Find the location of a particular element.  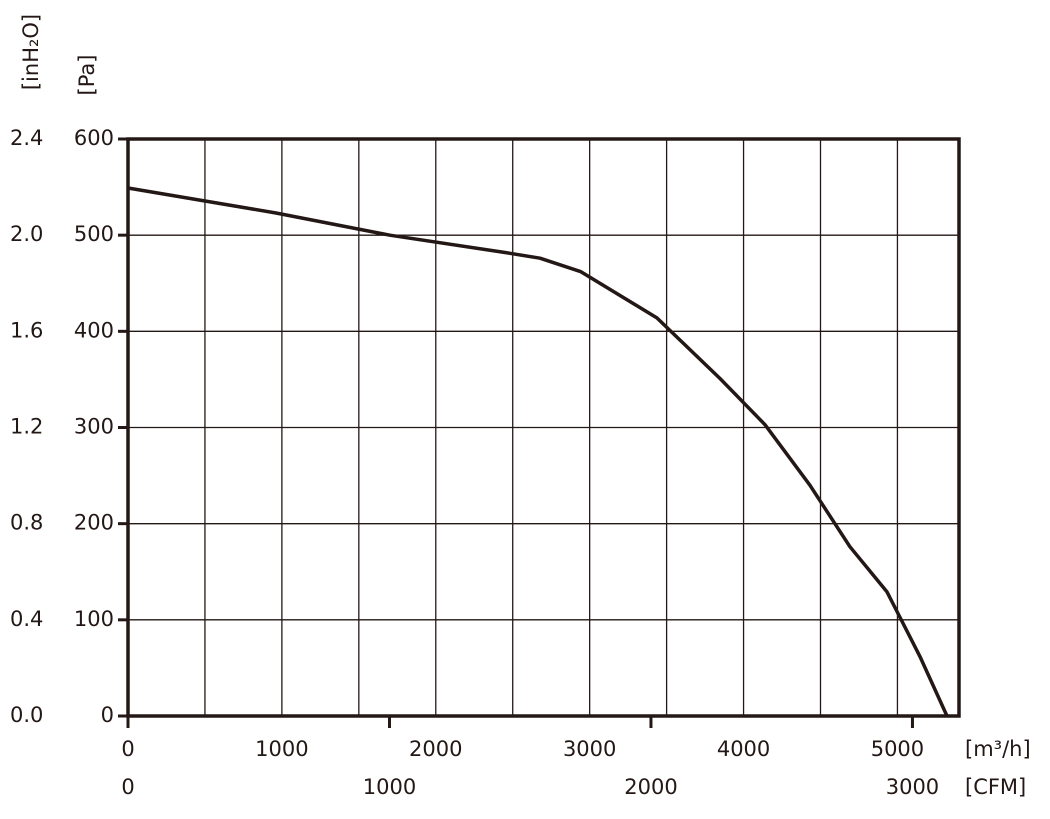

y-tick-label: 200 is located at coordinates (94, 523).